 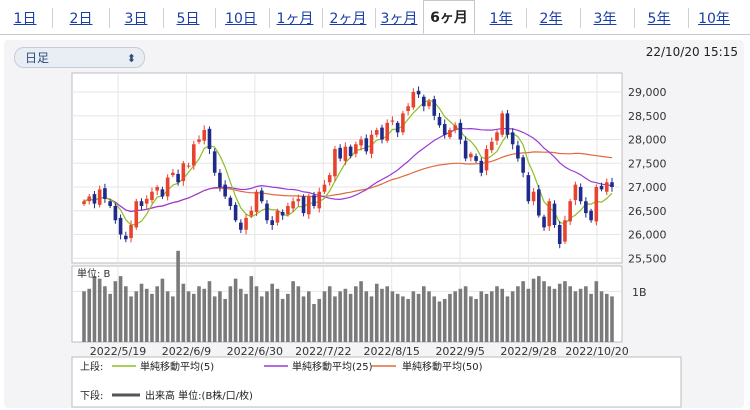 I want to click on tab-3y: 3年, so click(x=605, y=19).